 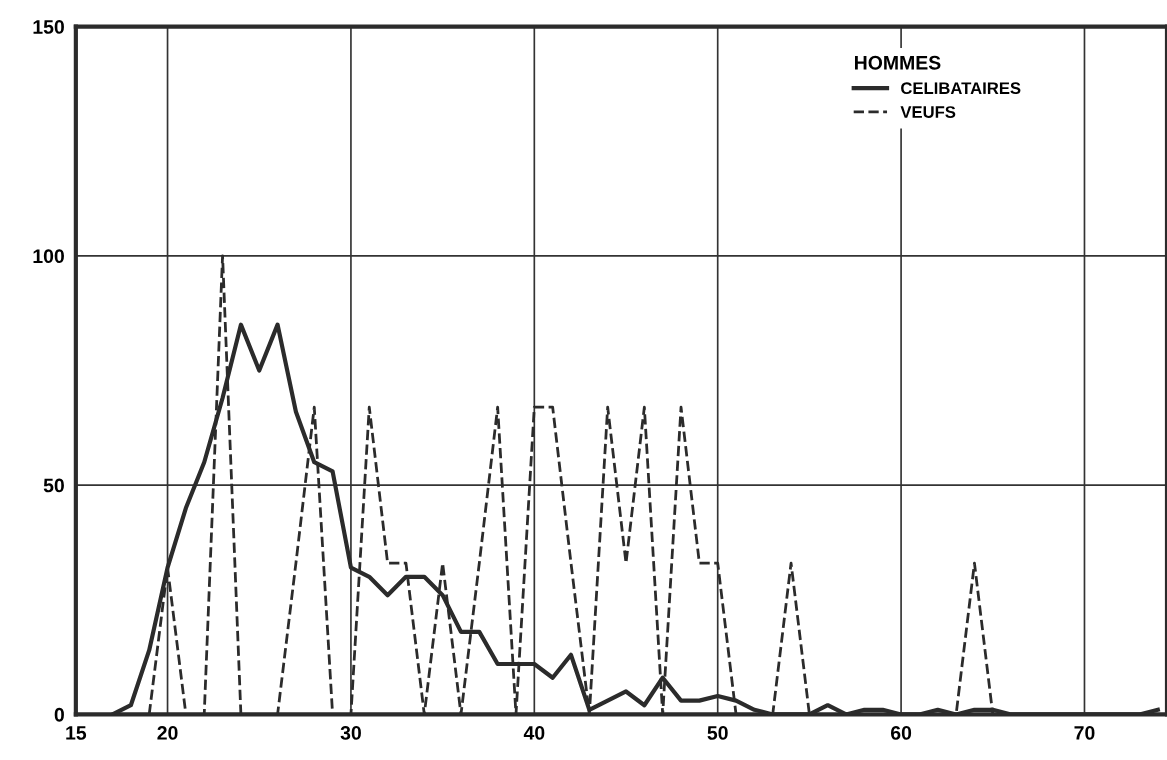 What do you see at coordinates (534, 733) in the screenshot?
I see `x-tick-label: 40` at bounding box center [534, 733].